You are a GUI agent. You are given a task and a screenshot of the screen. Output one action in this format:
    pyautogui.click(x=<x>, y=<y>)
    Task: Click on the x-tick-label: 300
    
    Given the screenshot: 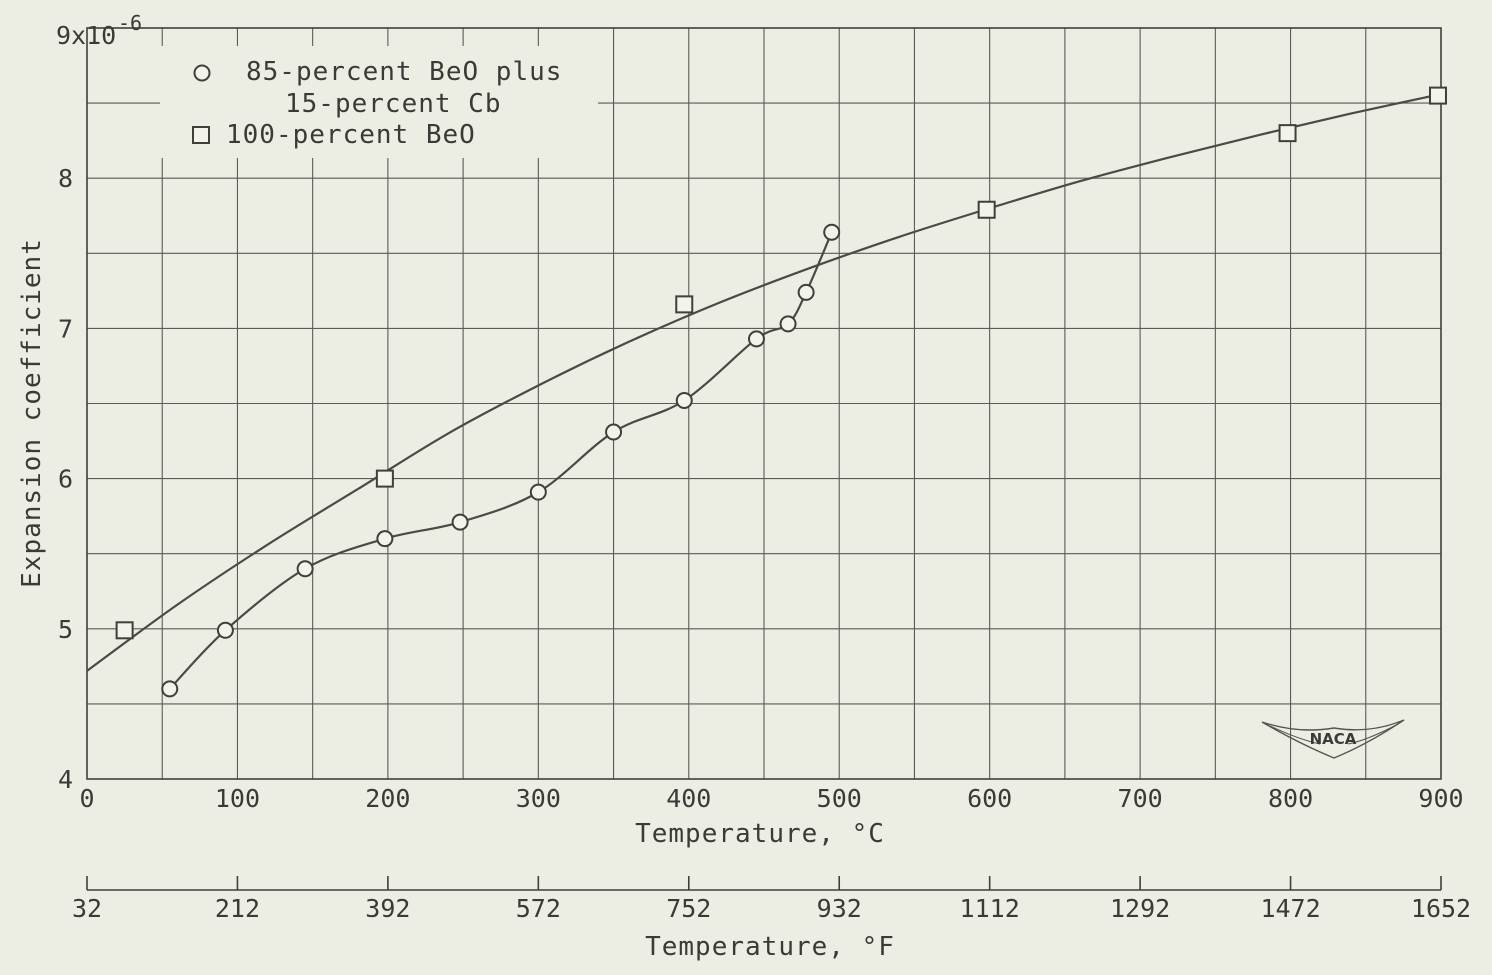 What is the action you would take?
    pyautogui.click(x=538, y=798)
    